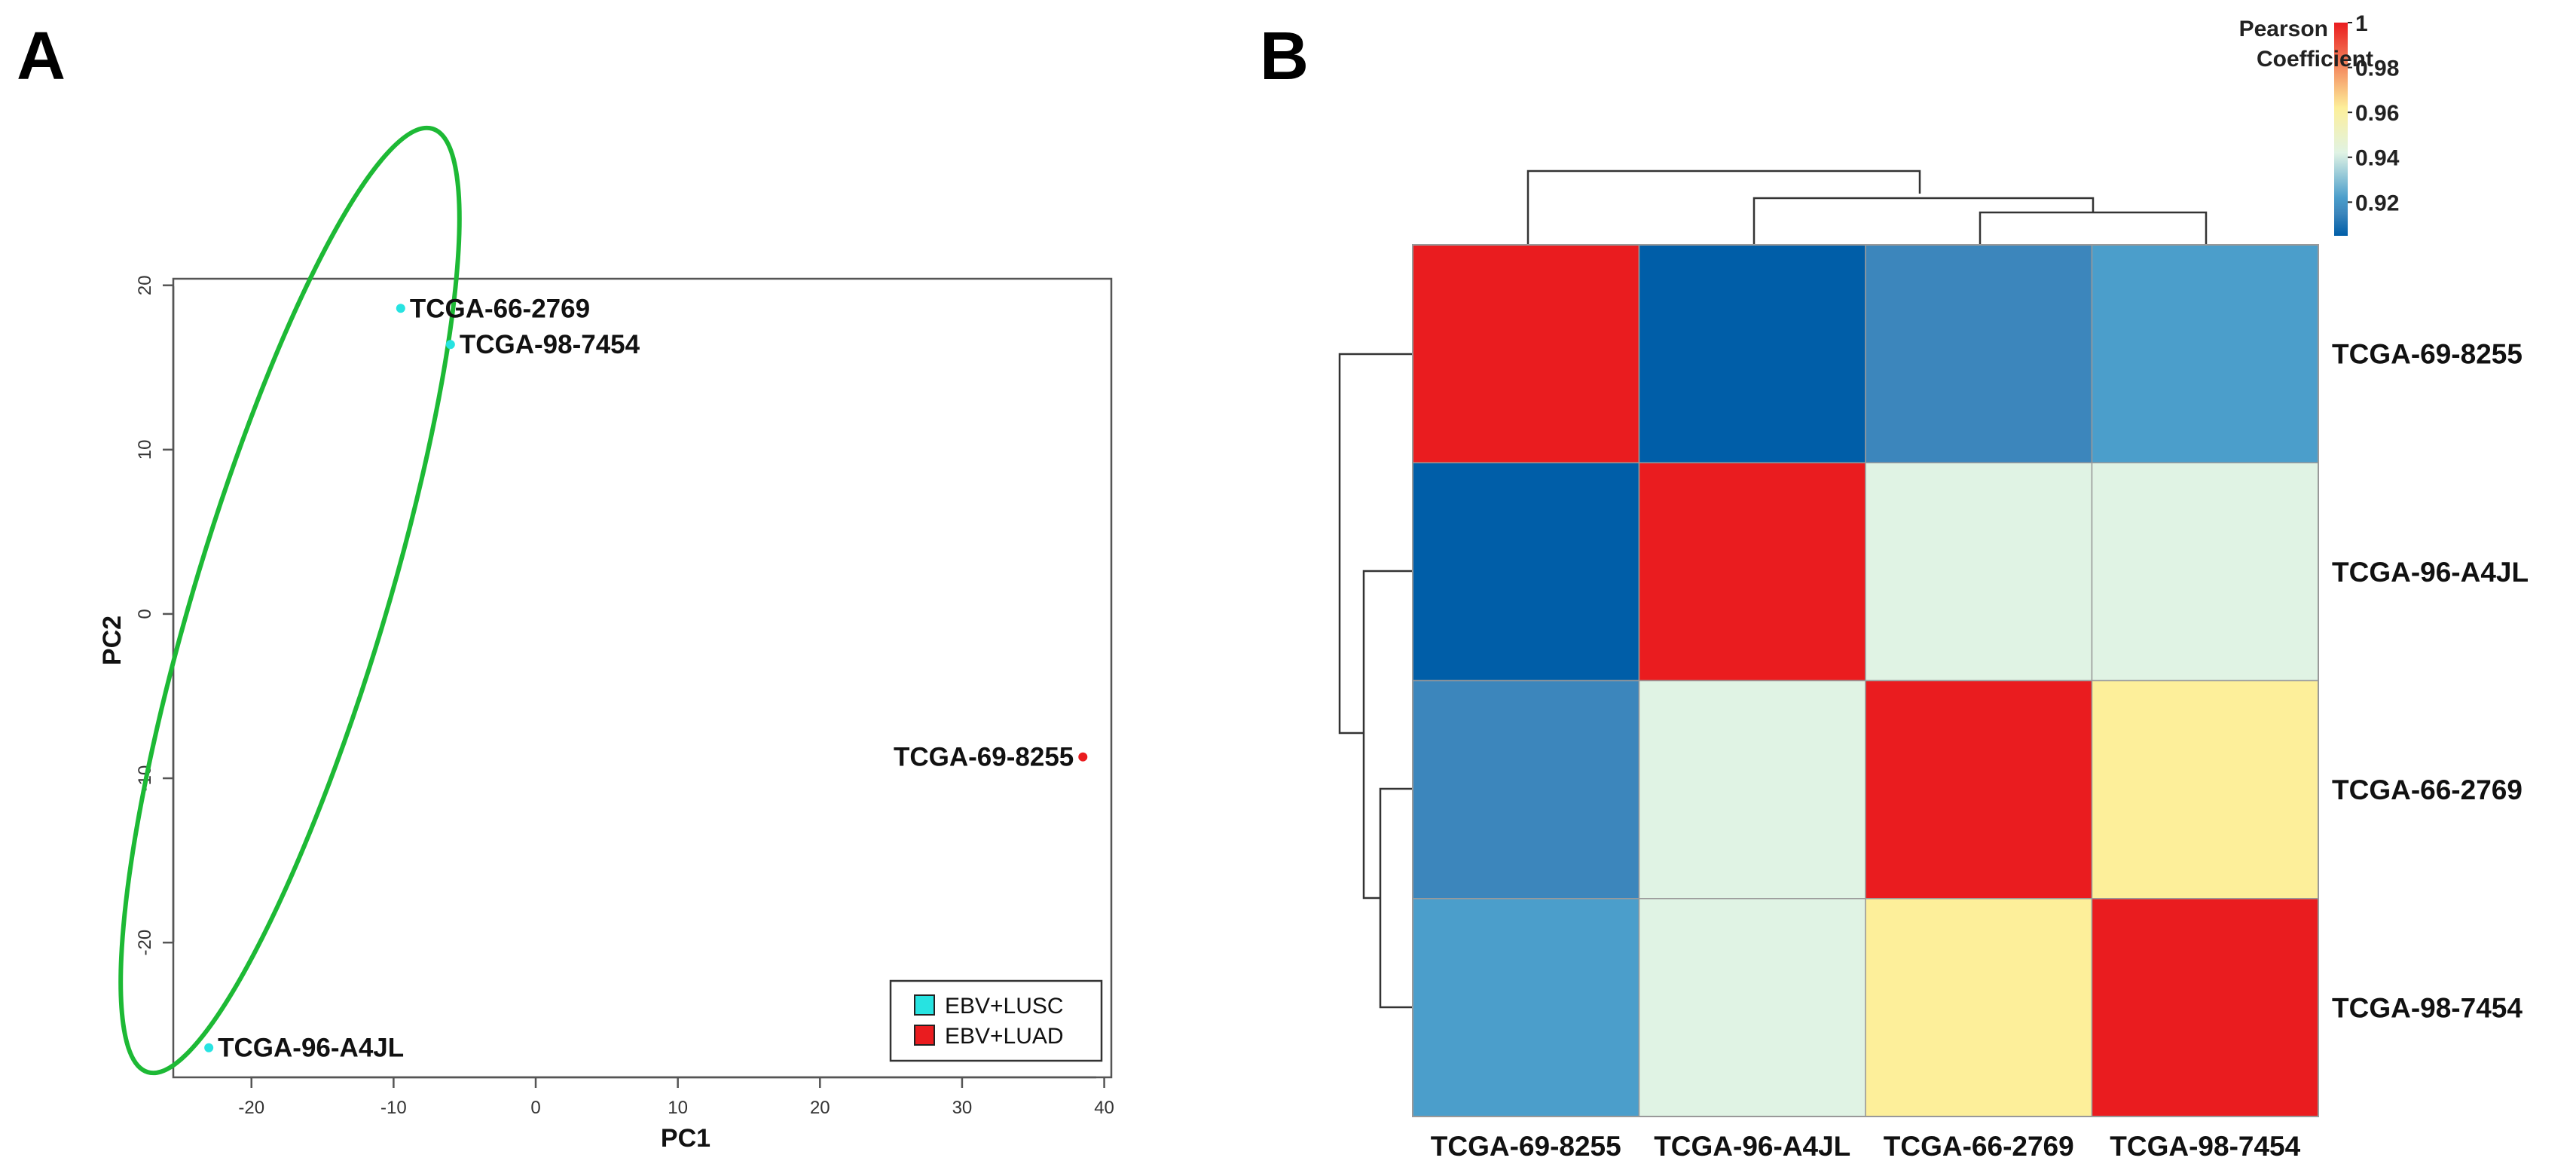  I want to click on colorbar-tick-label: 1, so click(2361, 23).